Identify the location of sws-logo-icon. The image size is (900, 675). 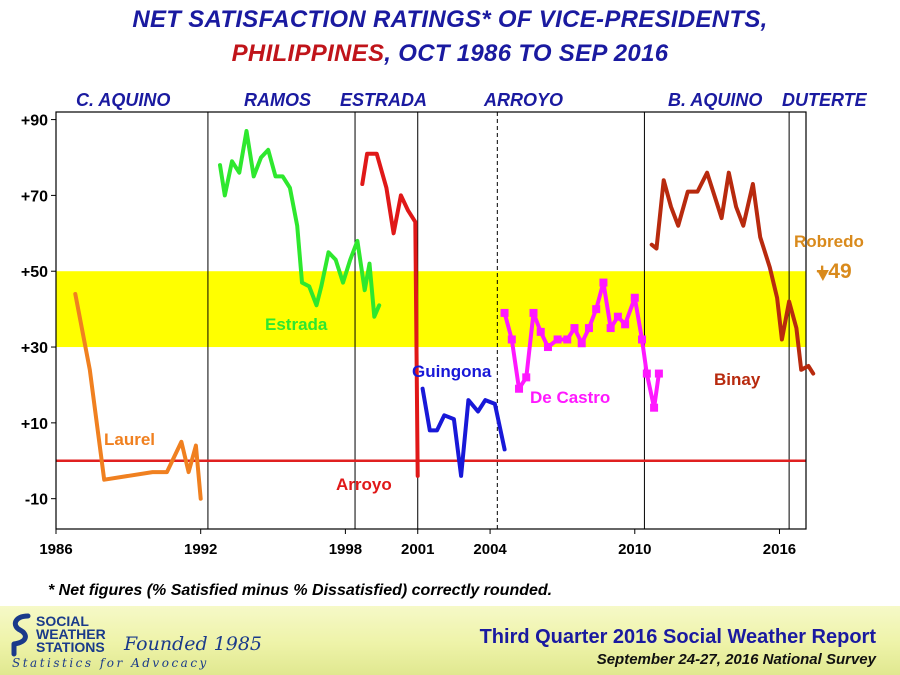
(21, 635).